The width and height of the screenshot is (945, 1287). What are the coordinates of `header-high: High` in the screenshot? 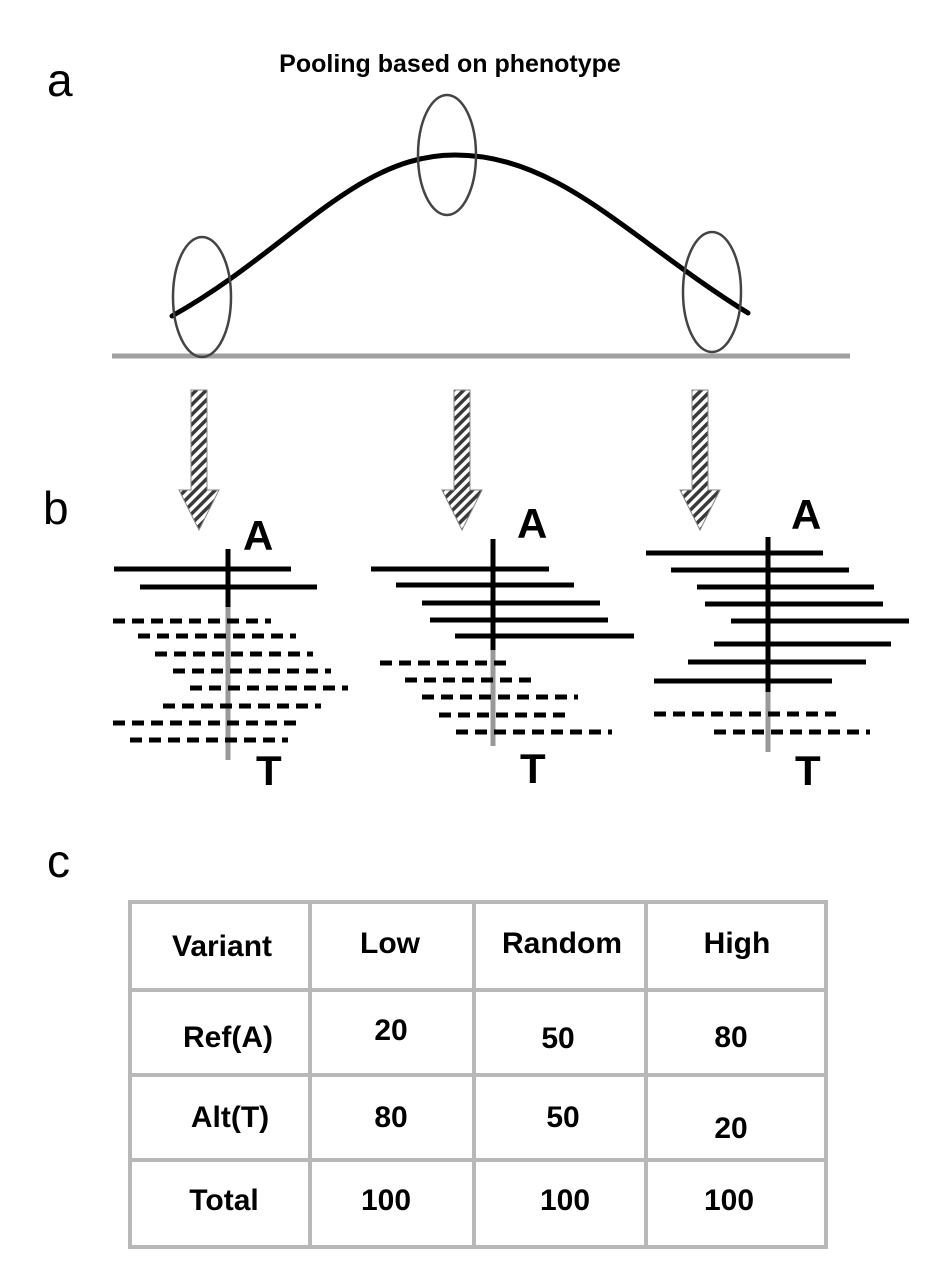 It's located at (737, 943).